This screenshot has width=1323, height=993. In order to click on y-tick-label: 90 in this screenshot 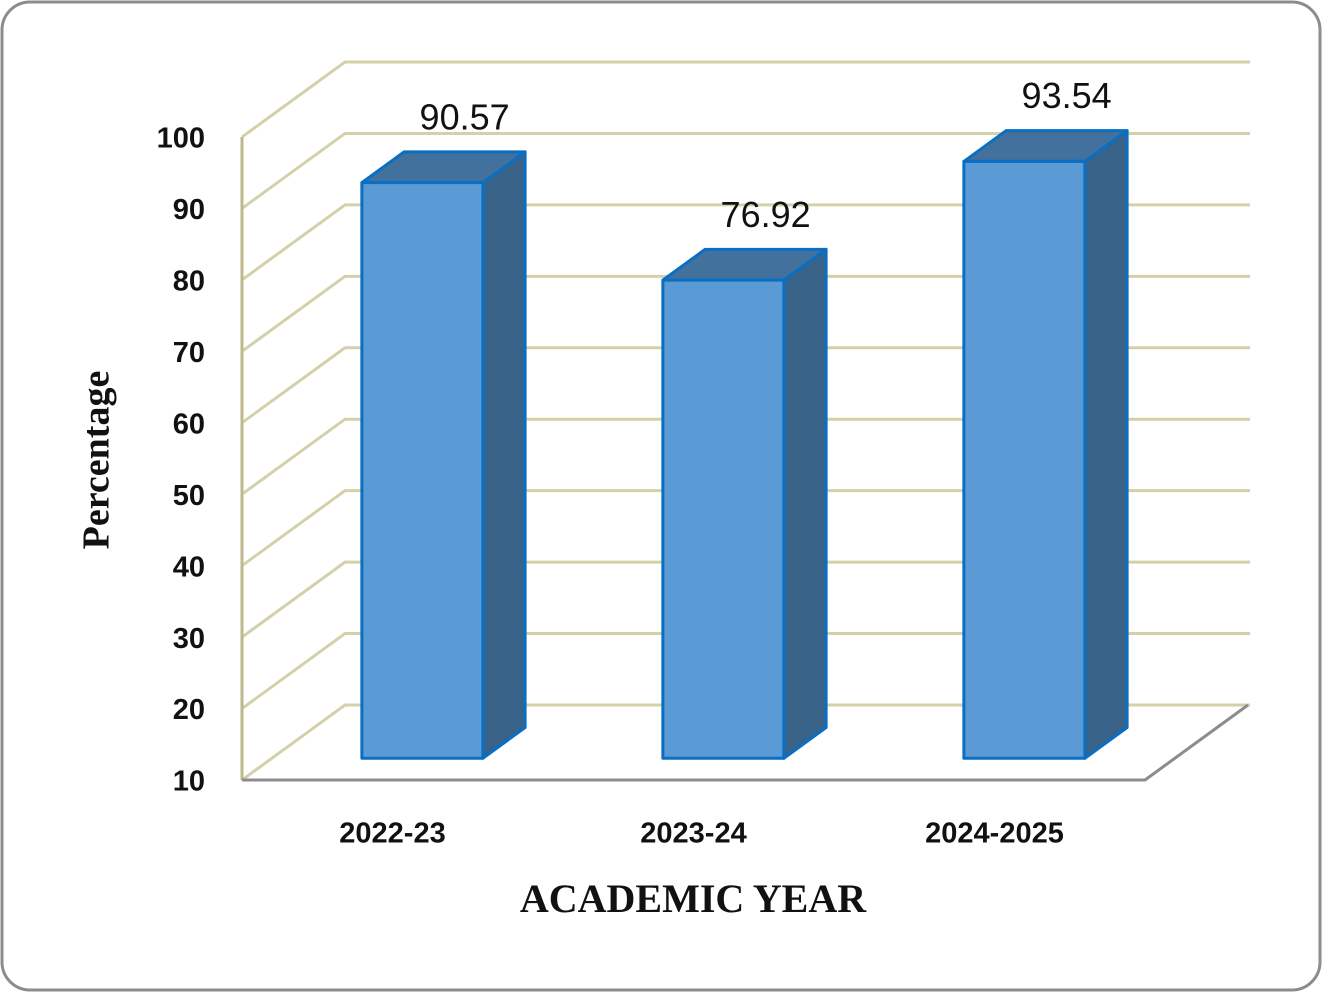, I will do `click(189, 210)`.